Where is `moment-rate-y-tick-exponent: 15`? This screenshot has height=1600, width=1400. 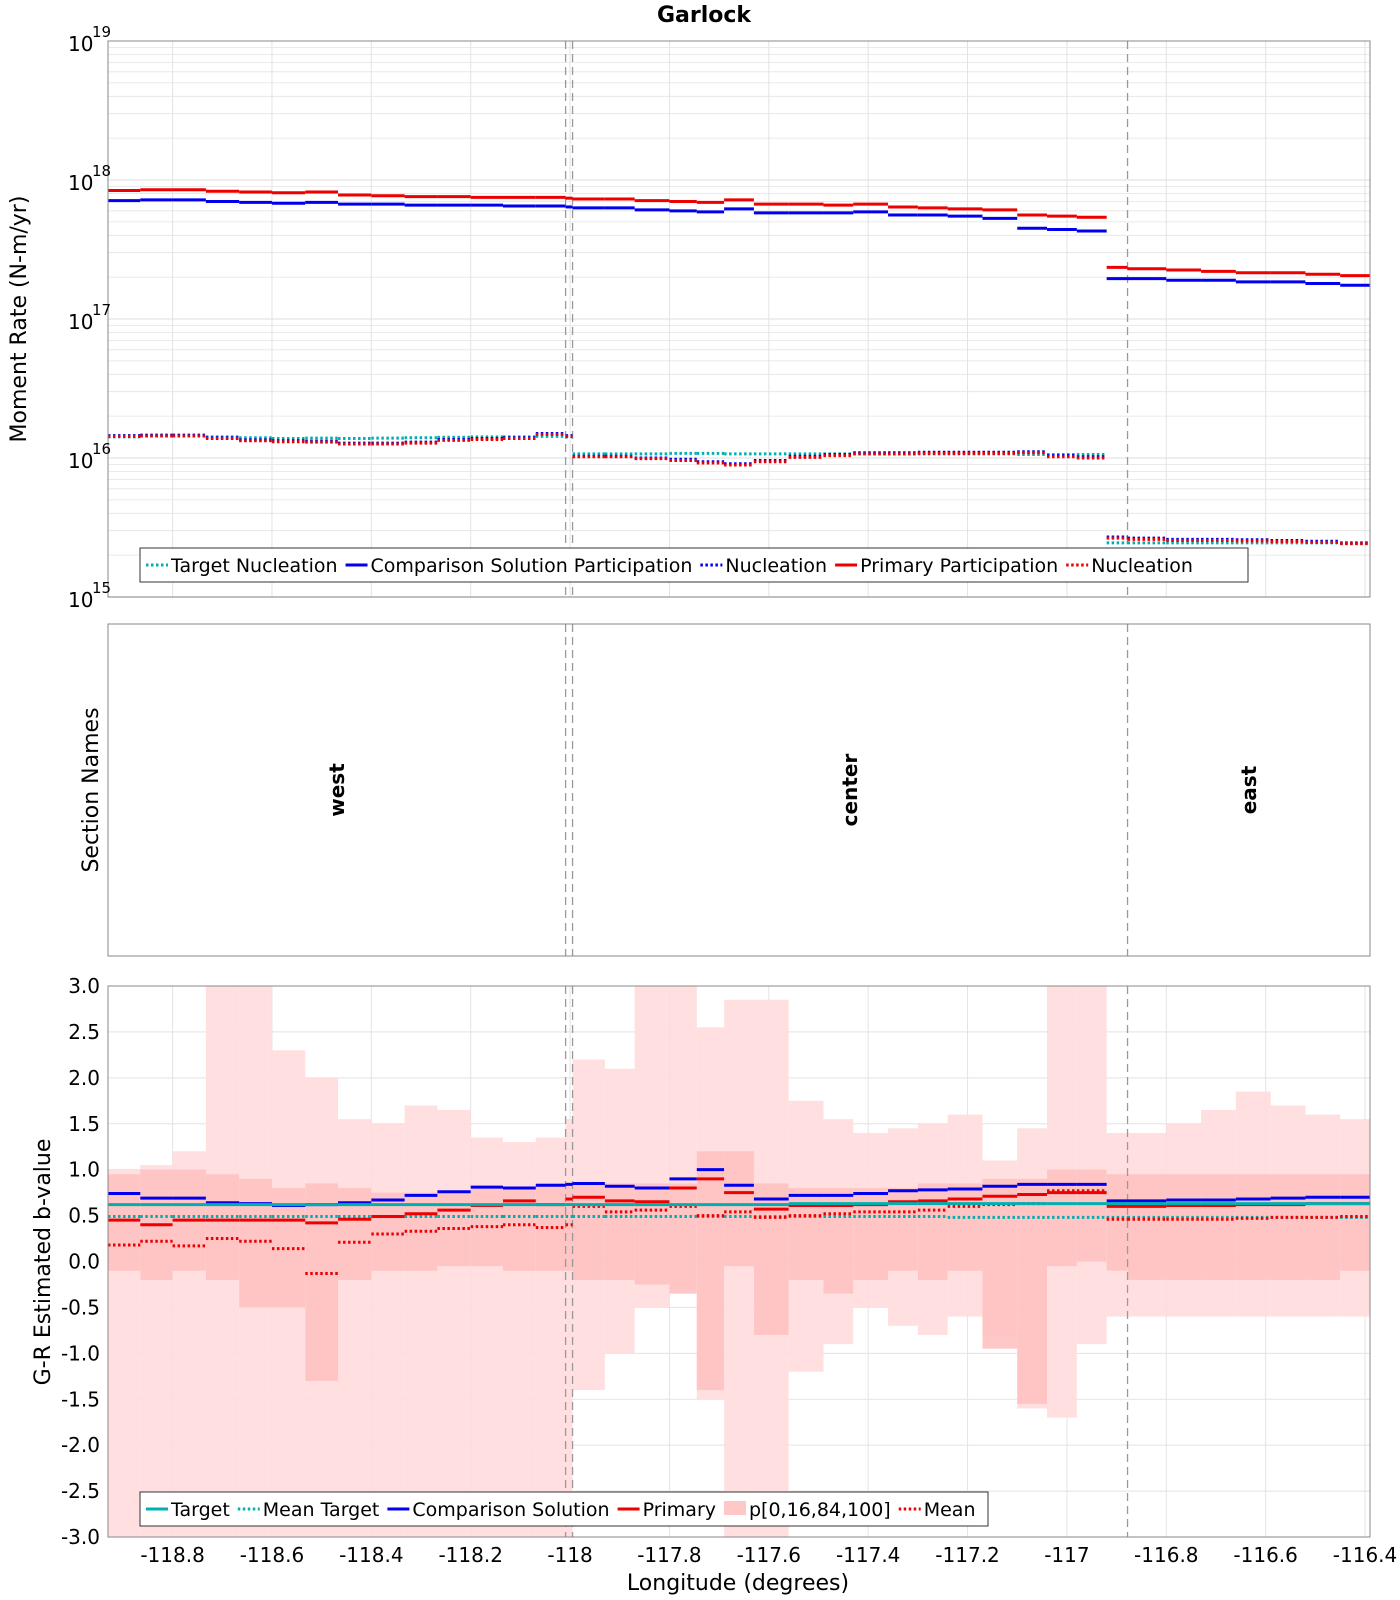
moment-rate-y-tick-exponent: 15 is located at coordinates (101, 588).